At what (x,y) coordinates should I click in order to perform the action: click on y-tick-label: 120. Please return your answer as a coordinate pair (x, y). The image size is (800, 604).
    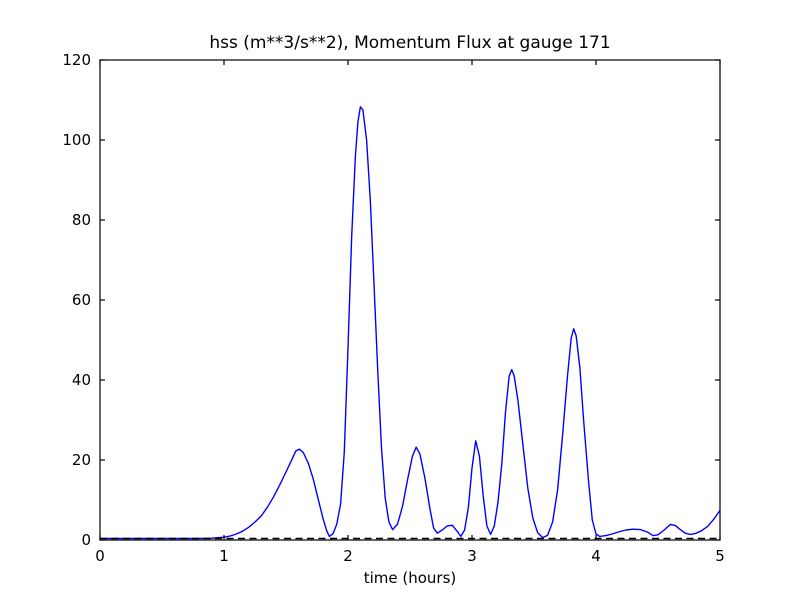
    Looking at the image, I should click on (76, 60).